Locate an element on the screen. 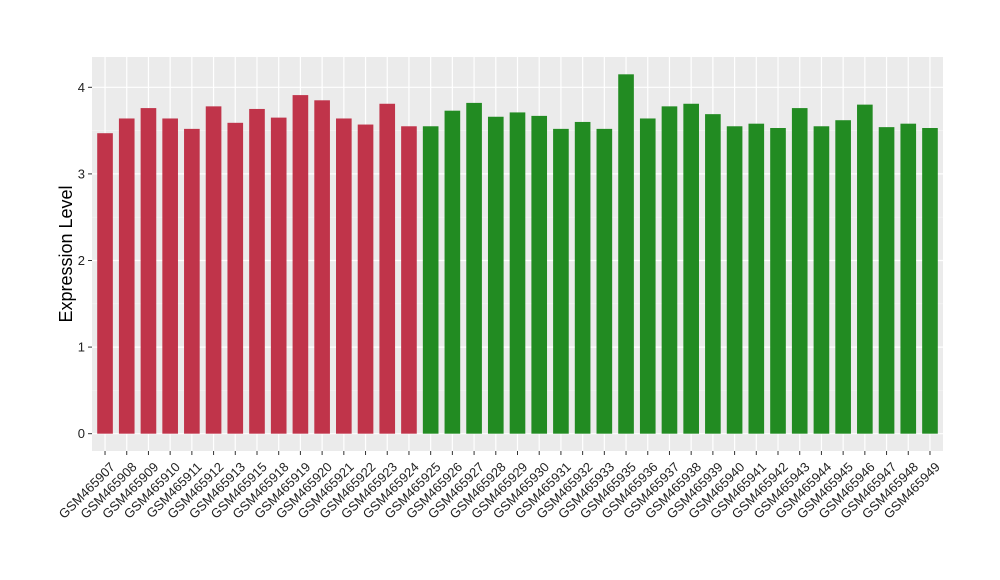 This screenshot has width=1000, height=580. bar-GSM465921 is located at coordinates (344, 276).